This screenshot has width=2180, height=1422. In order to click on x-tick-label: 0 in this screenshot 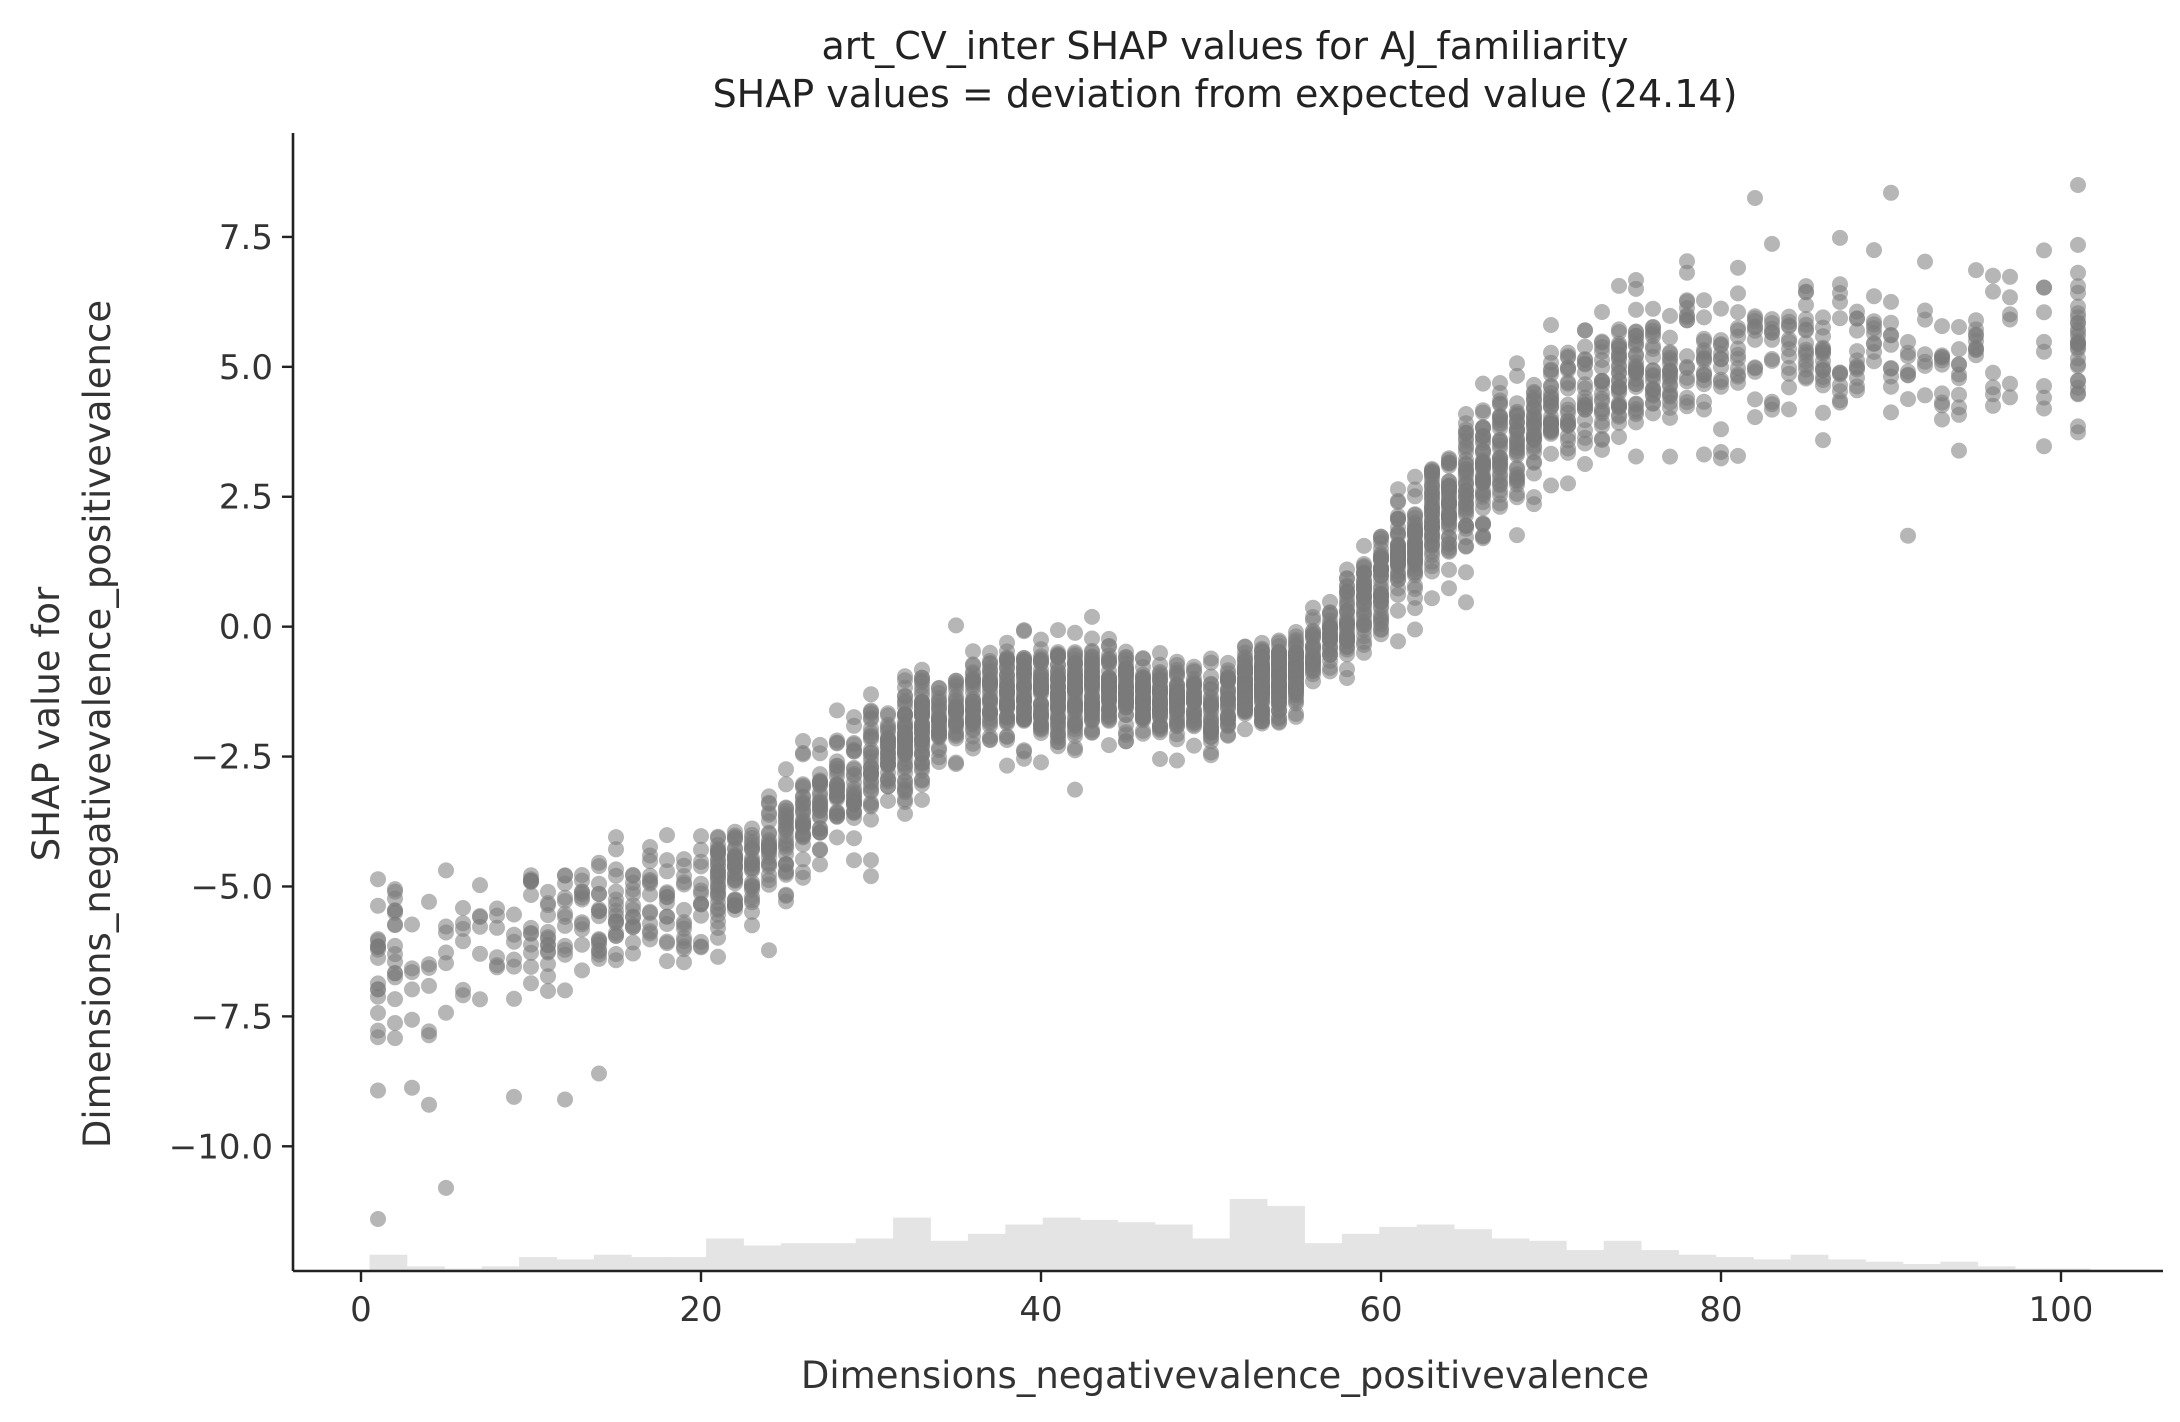, I will do `click(361, 1310)`.